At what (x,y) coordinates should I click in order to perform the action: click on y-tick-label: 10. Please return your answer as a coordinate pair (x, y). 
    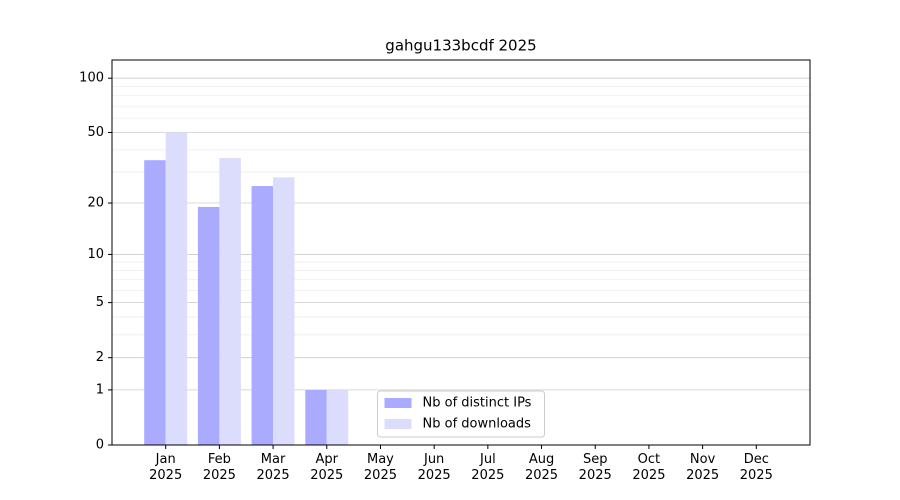
    Looking at the image, I should click on (95, 254).